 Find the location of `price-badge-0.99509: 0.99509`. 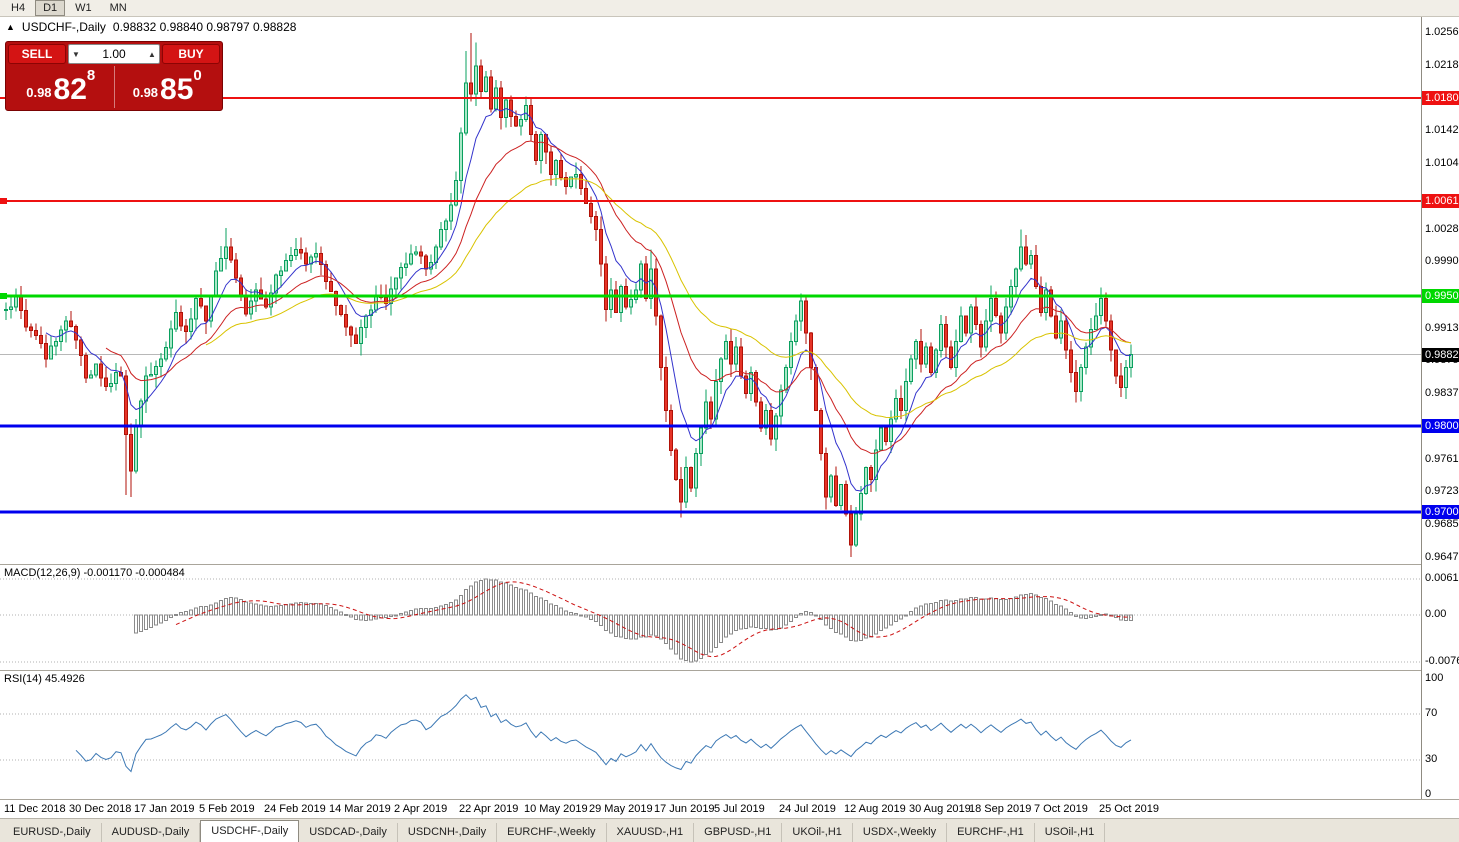

price-badge-0.99509: 0.99509 is located at coordinates (1440, 296).